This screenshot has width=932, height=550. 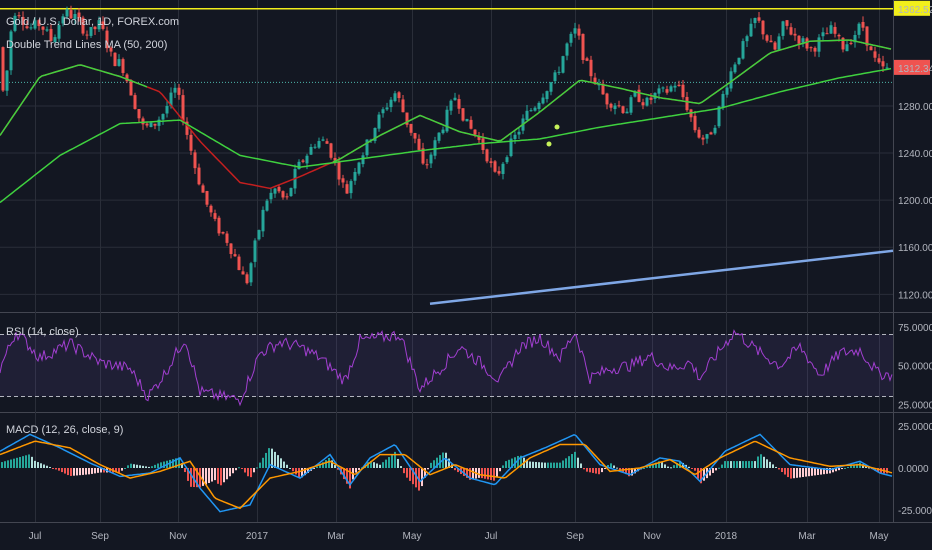 What do you see at coordinates (915, 427) in the screenshot?
I see `macd-tick-label: 25.0000` at bounding box center [915, 427].